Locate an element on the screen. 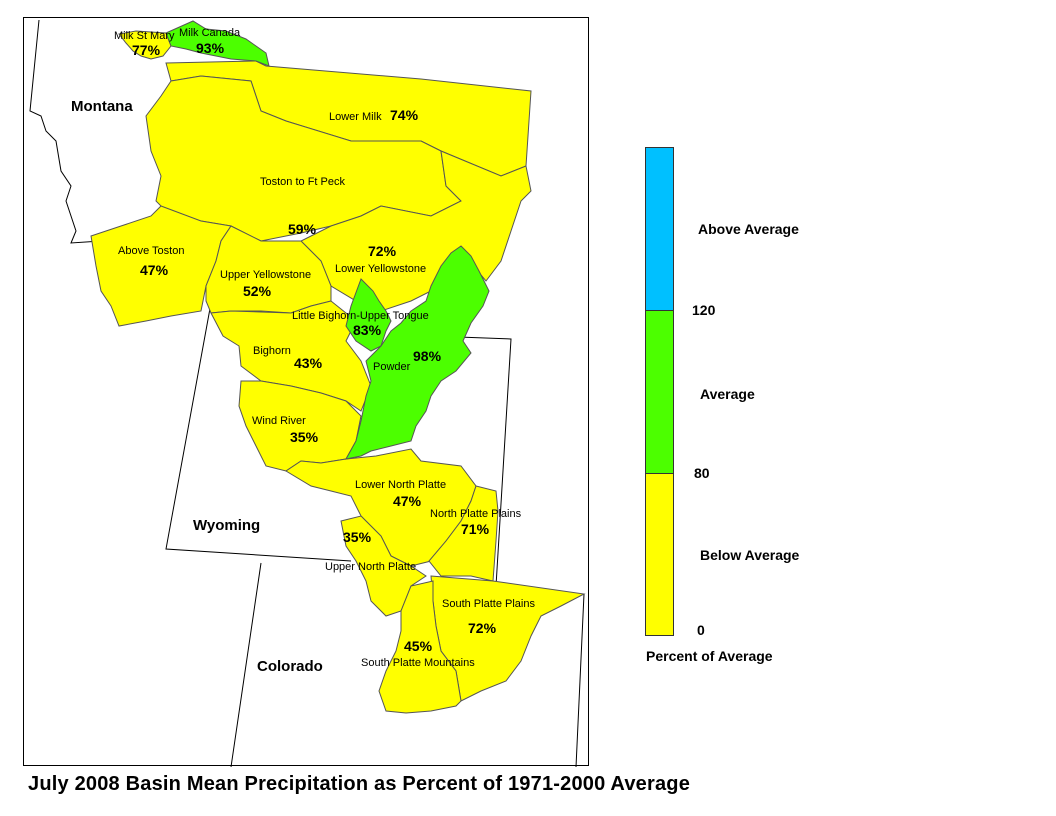 The width and height of the screenshot is (1056, 816). basin-pct-south-platte-mountains: 45% is located at coordinates (418, 646).